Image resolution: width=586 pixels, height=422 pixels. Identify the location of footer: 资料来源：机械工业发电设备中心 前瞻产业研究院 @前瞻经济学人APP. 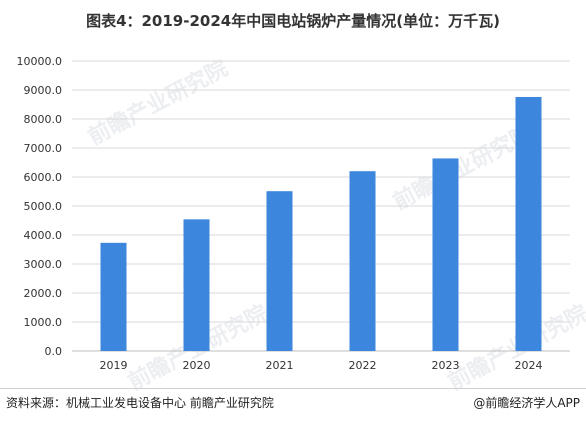
(293, 404).